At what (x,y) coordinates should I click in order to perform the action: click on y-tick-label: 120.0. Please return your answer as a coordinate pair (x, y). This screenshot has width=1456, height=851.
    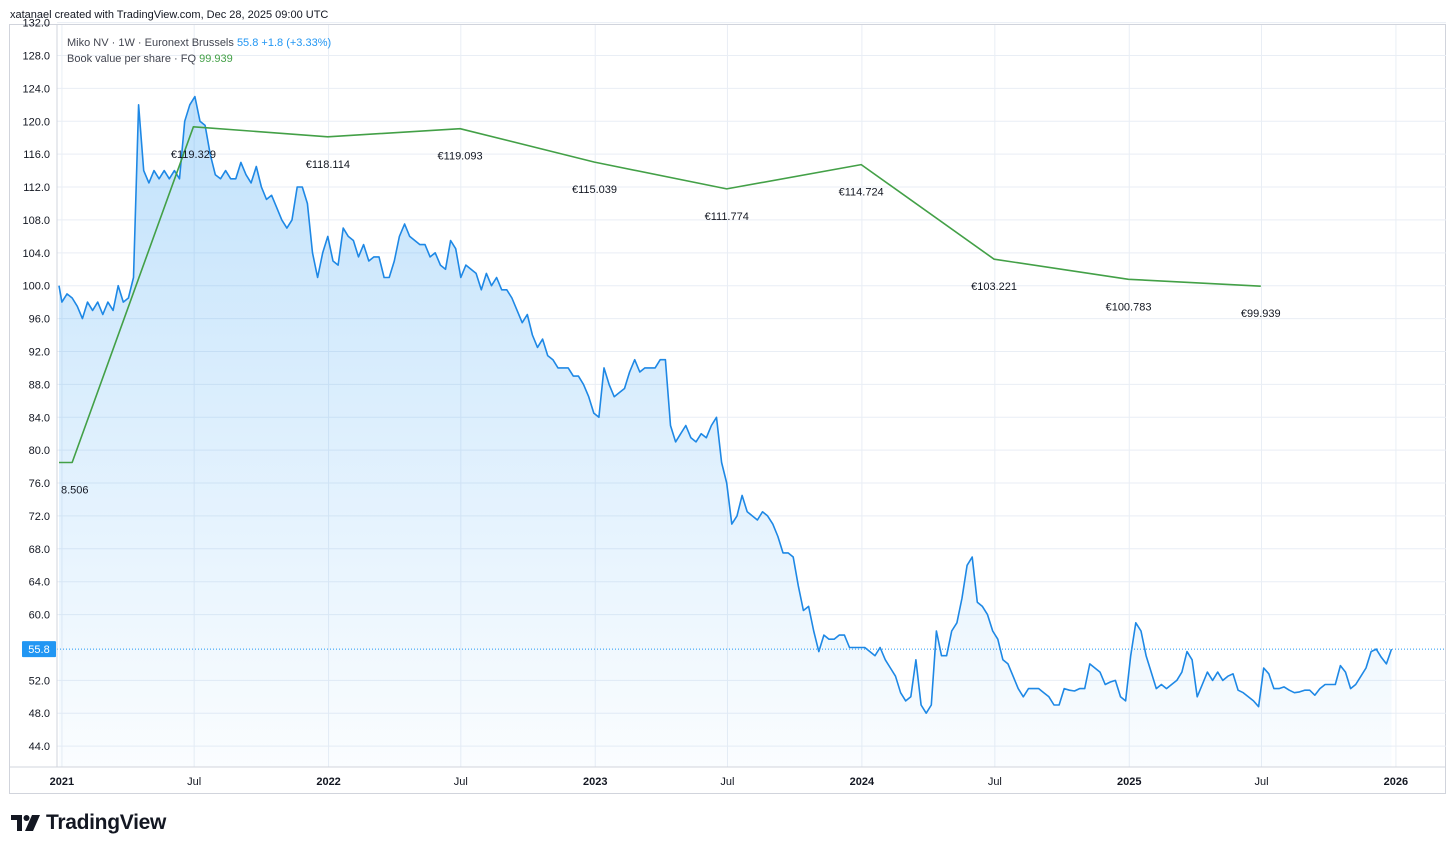
    Looking at the image, I should click on (36, 122).